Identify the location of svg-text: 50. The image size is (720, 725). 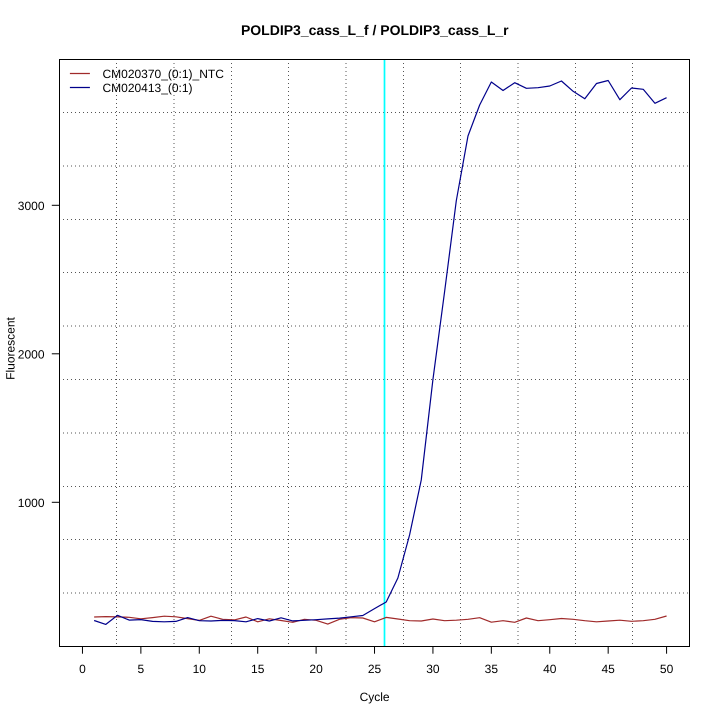
(667, 669).